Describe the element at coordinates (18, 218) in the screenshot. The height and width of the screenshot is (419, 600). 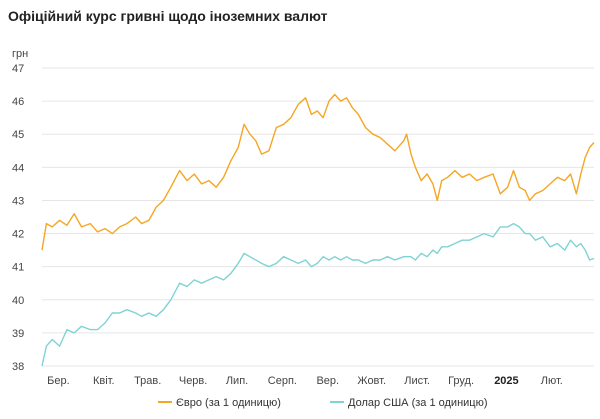
I see `y-axis: 38 39 40 41 42 43 44 45 46 47` at that location.